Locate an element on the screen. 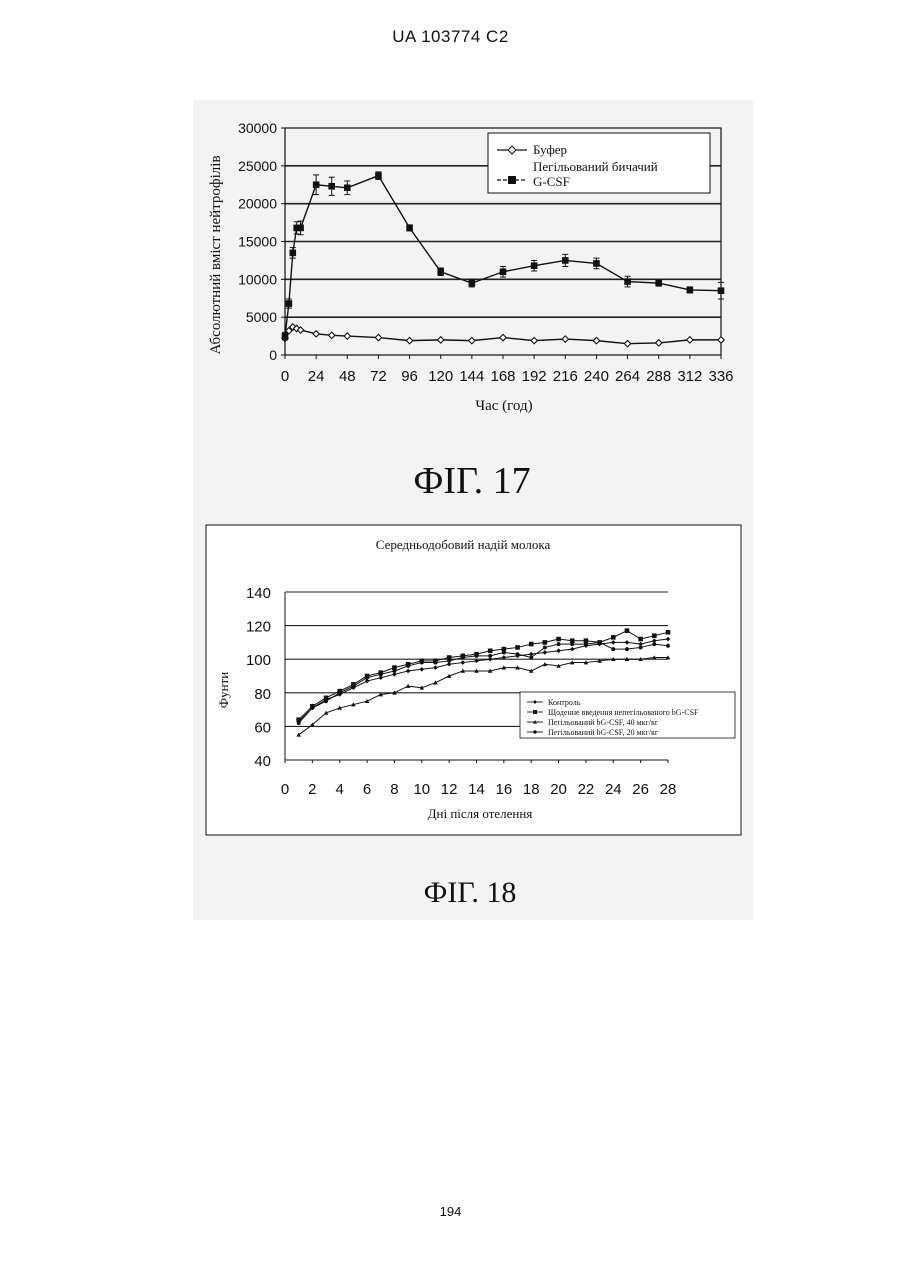 This screenshot has width=901, height=1273. x-tick-label: 24 is located at coordinates (613, 789).